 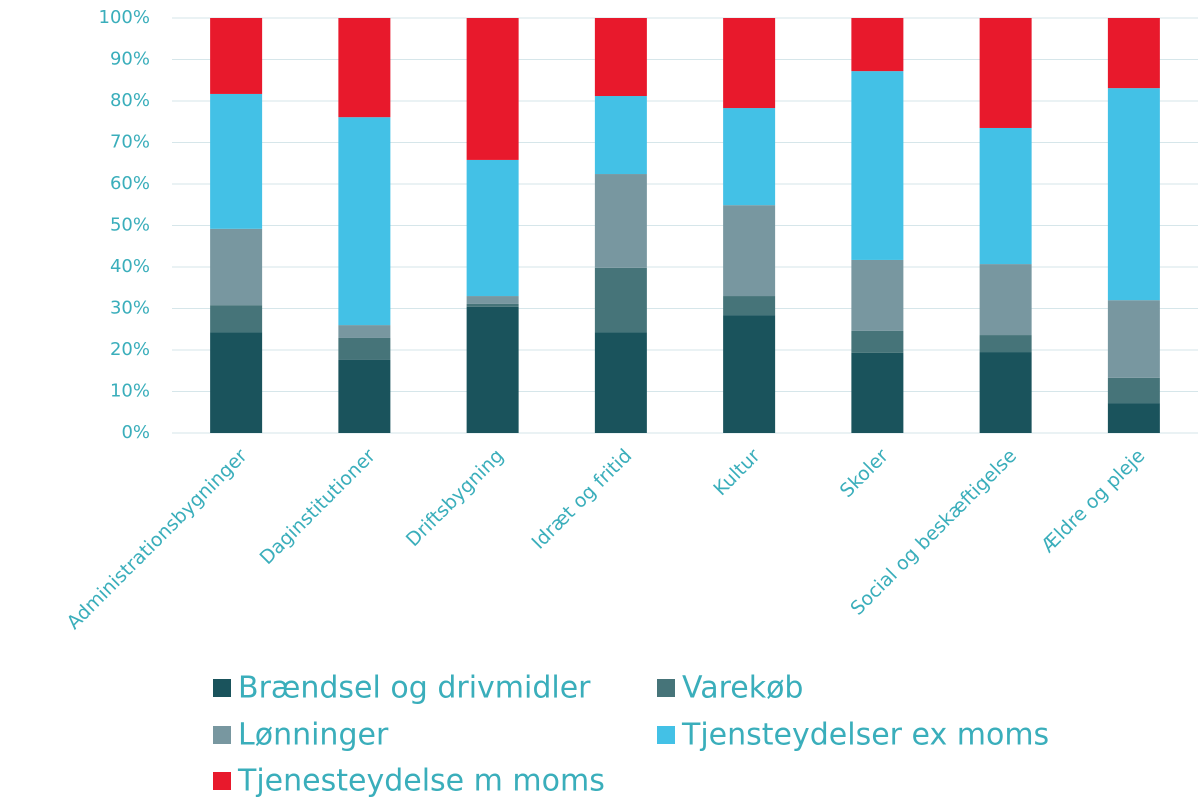 What do you see at coordinates (455, 498) in the screenshot?
I see `x-tick-label: Driftsbygning` at bounding box center [455, 498].